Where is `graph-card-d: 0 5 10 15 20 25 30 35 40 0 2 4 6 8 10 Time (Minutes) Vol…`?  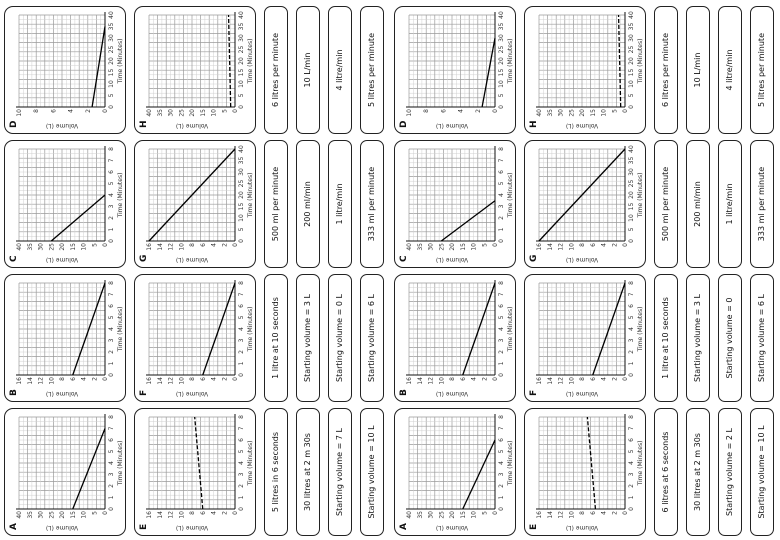
graph-card-d: 0 5 10 15 20 25 30 35 40 0 2 4 6 8 10 Time (Minutes) Vol… is located at coordinates (455, 70).